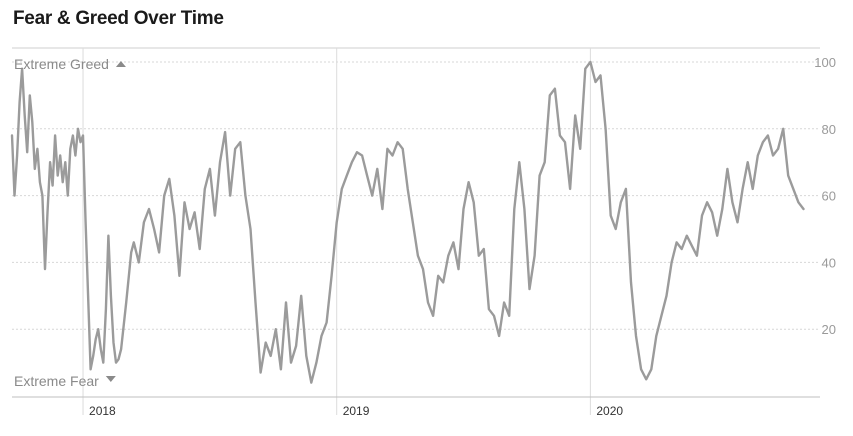 This screenshot has height=436, width=853. I want to click on y-tick-label-60: 60, so click(829, 196).